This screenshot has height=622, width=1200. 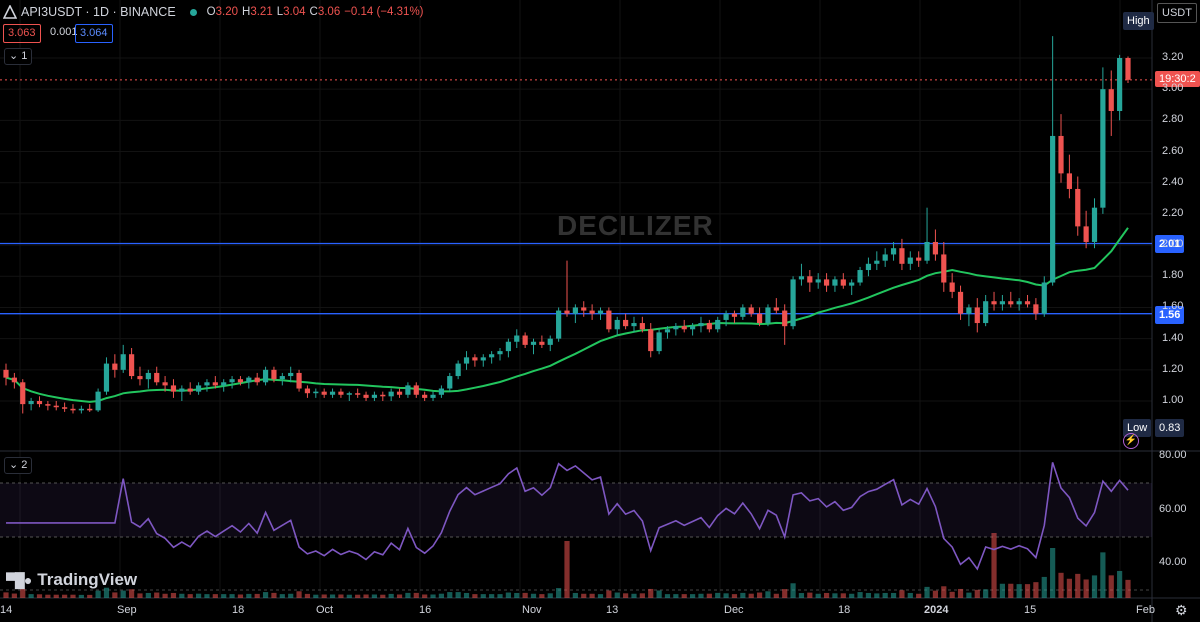 I want to click on currency-label: USDT, so click(x=1177, y=13).